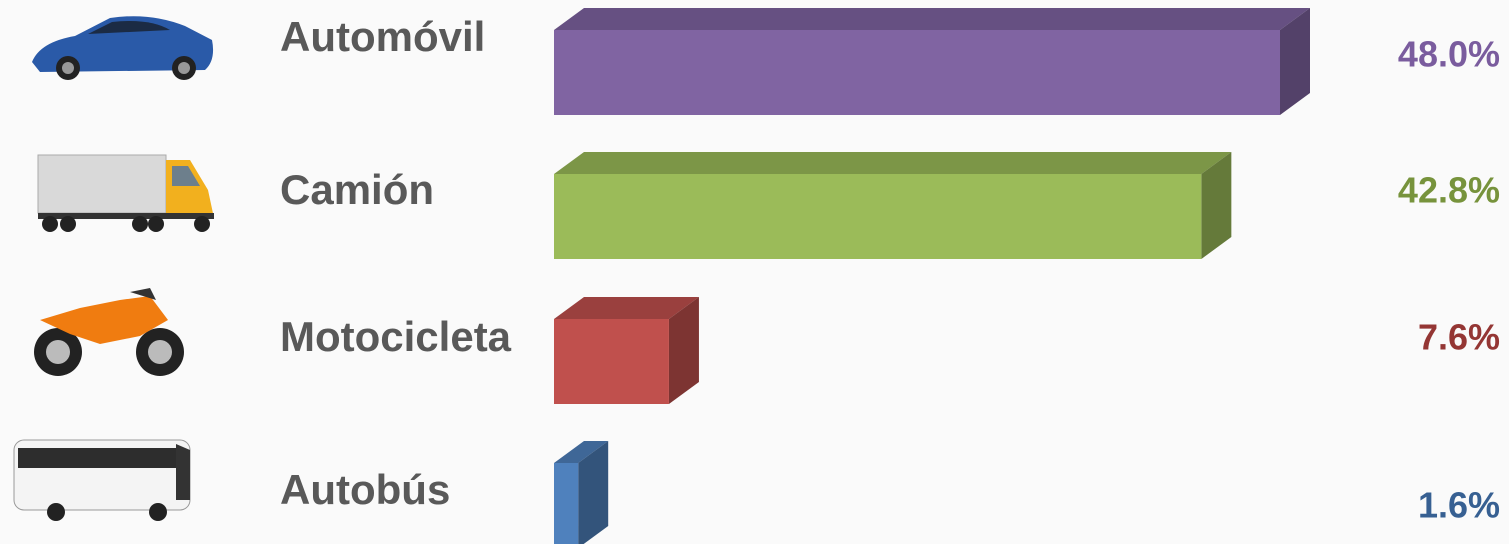  I want to click on motorcycle-icon, so click(109, 332).